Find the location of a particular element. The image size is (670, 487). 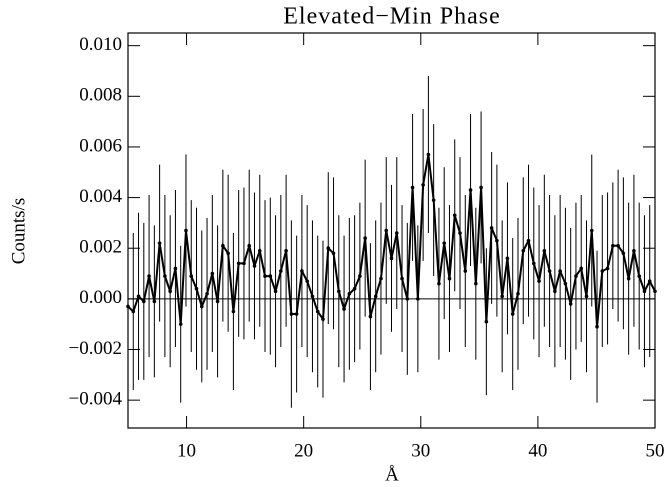

y-tick-label: −0.002 is located at coordinates (95, 348).